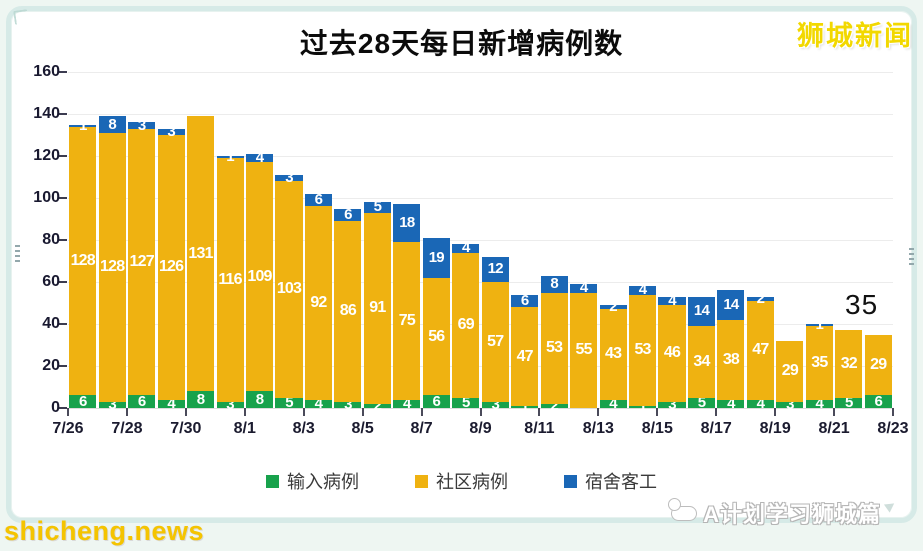  Describe the element at coordinates (318, 199) in the screenshot. I see `bar-segment-dormitory: 6` at that location.